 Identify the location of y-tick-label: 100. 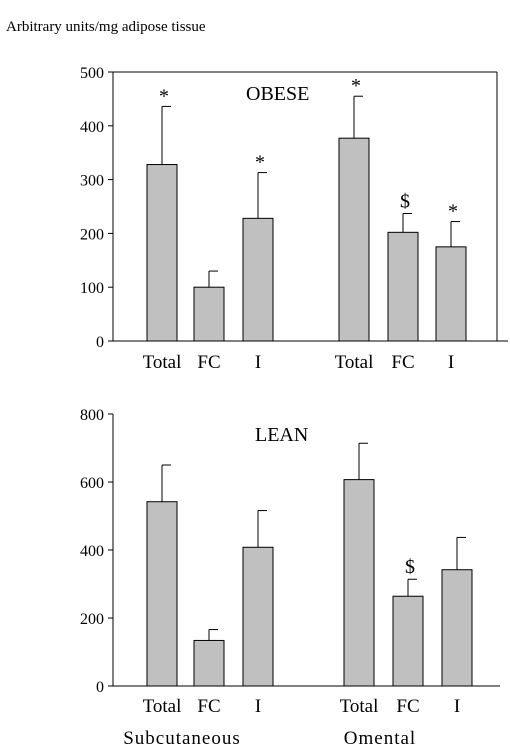
(92, 288).